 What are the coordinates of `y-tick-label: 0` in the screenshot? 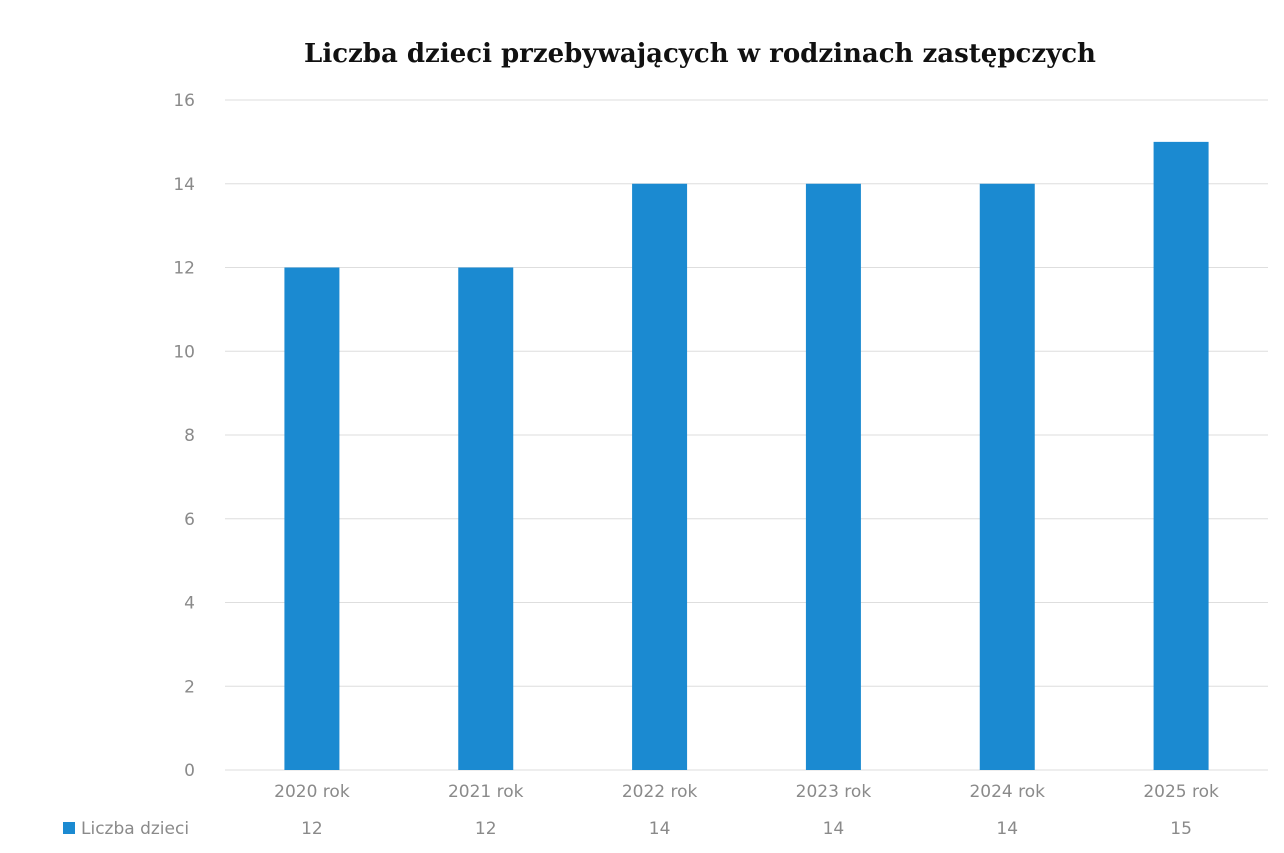 It's located at (189, 771).